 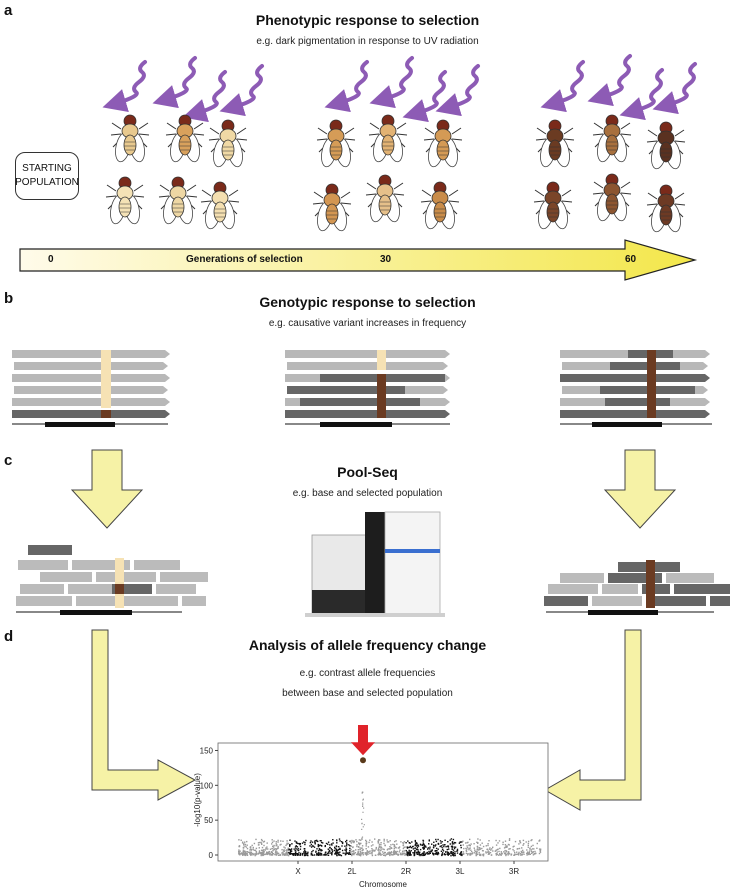 What do you see at coordinates (144, 715) in the screenshot?
I see `elbow-arrow-left` at bounding box center [144, 715].